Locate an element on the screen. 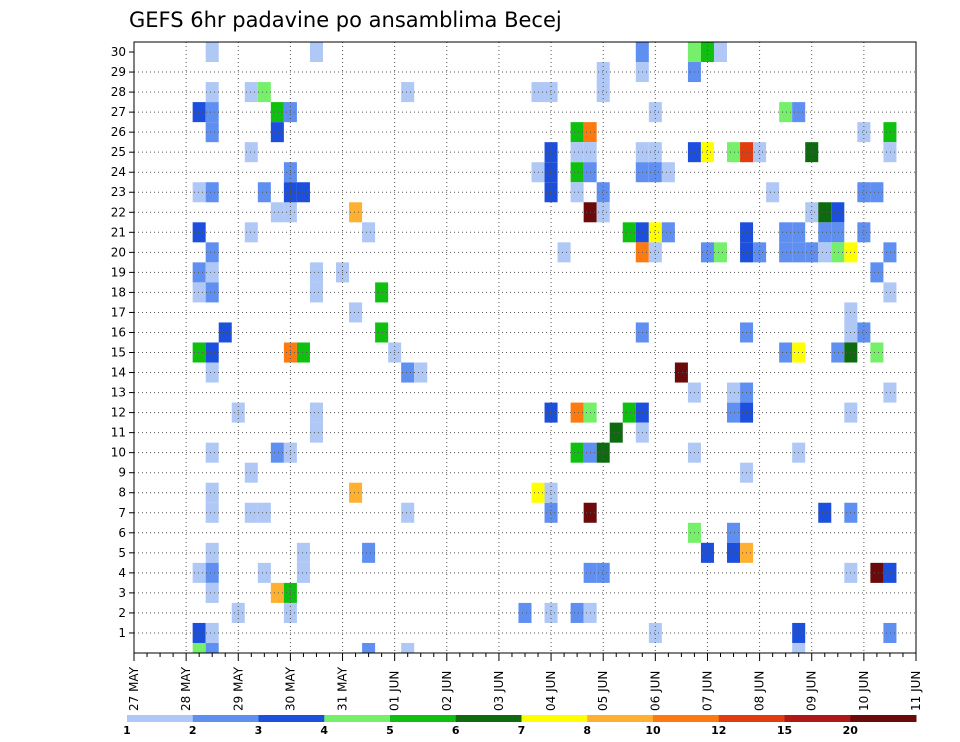 The image size is (960, 742). y-tick-label: 17 is located at coordinates (118, 312).